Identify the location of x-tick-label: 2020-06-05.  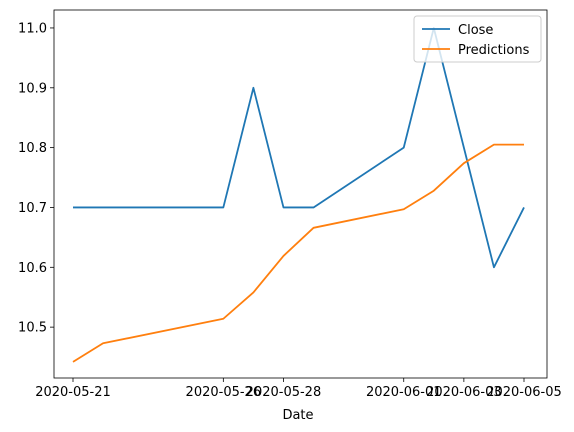
(524, 392).